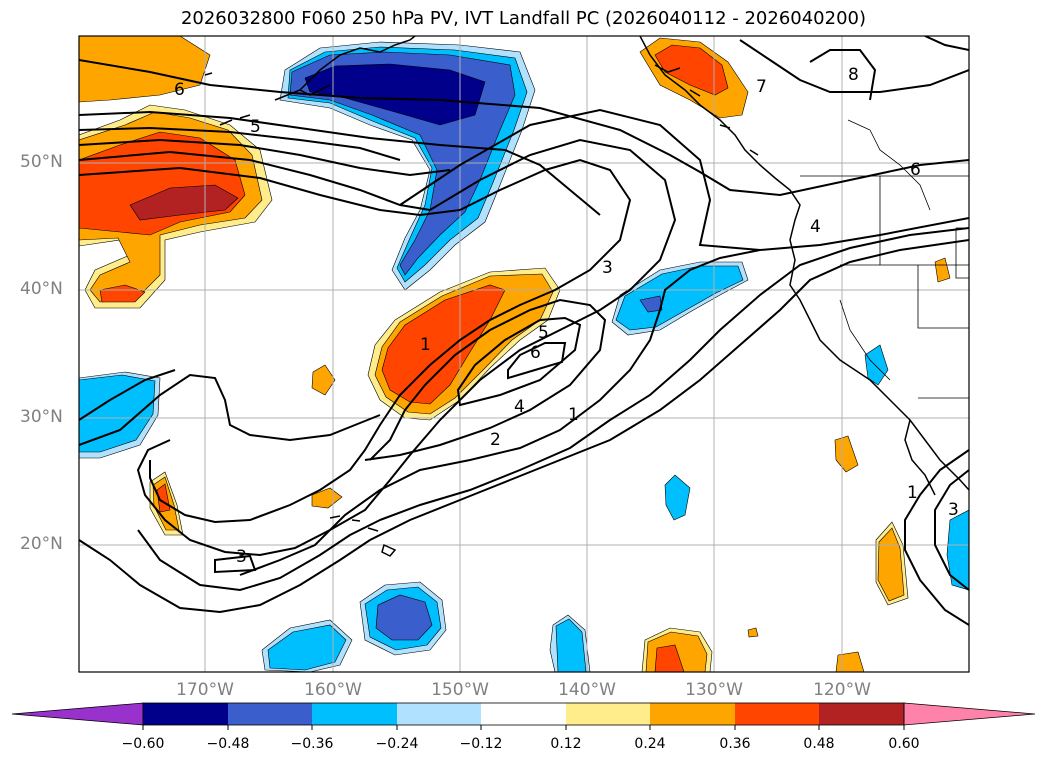  Describe the element at coordinates (333, 690) in the screenshot. I see `lon-label-160w: 160°W` at that location.